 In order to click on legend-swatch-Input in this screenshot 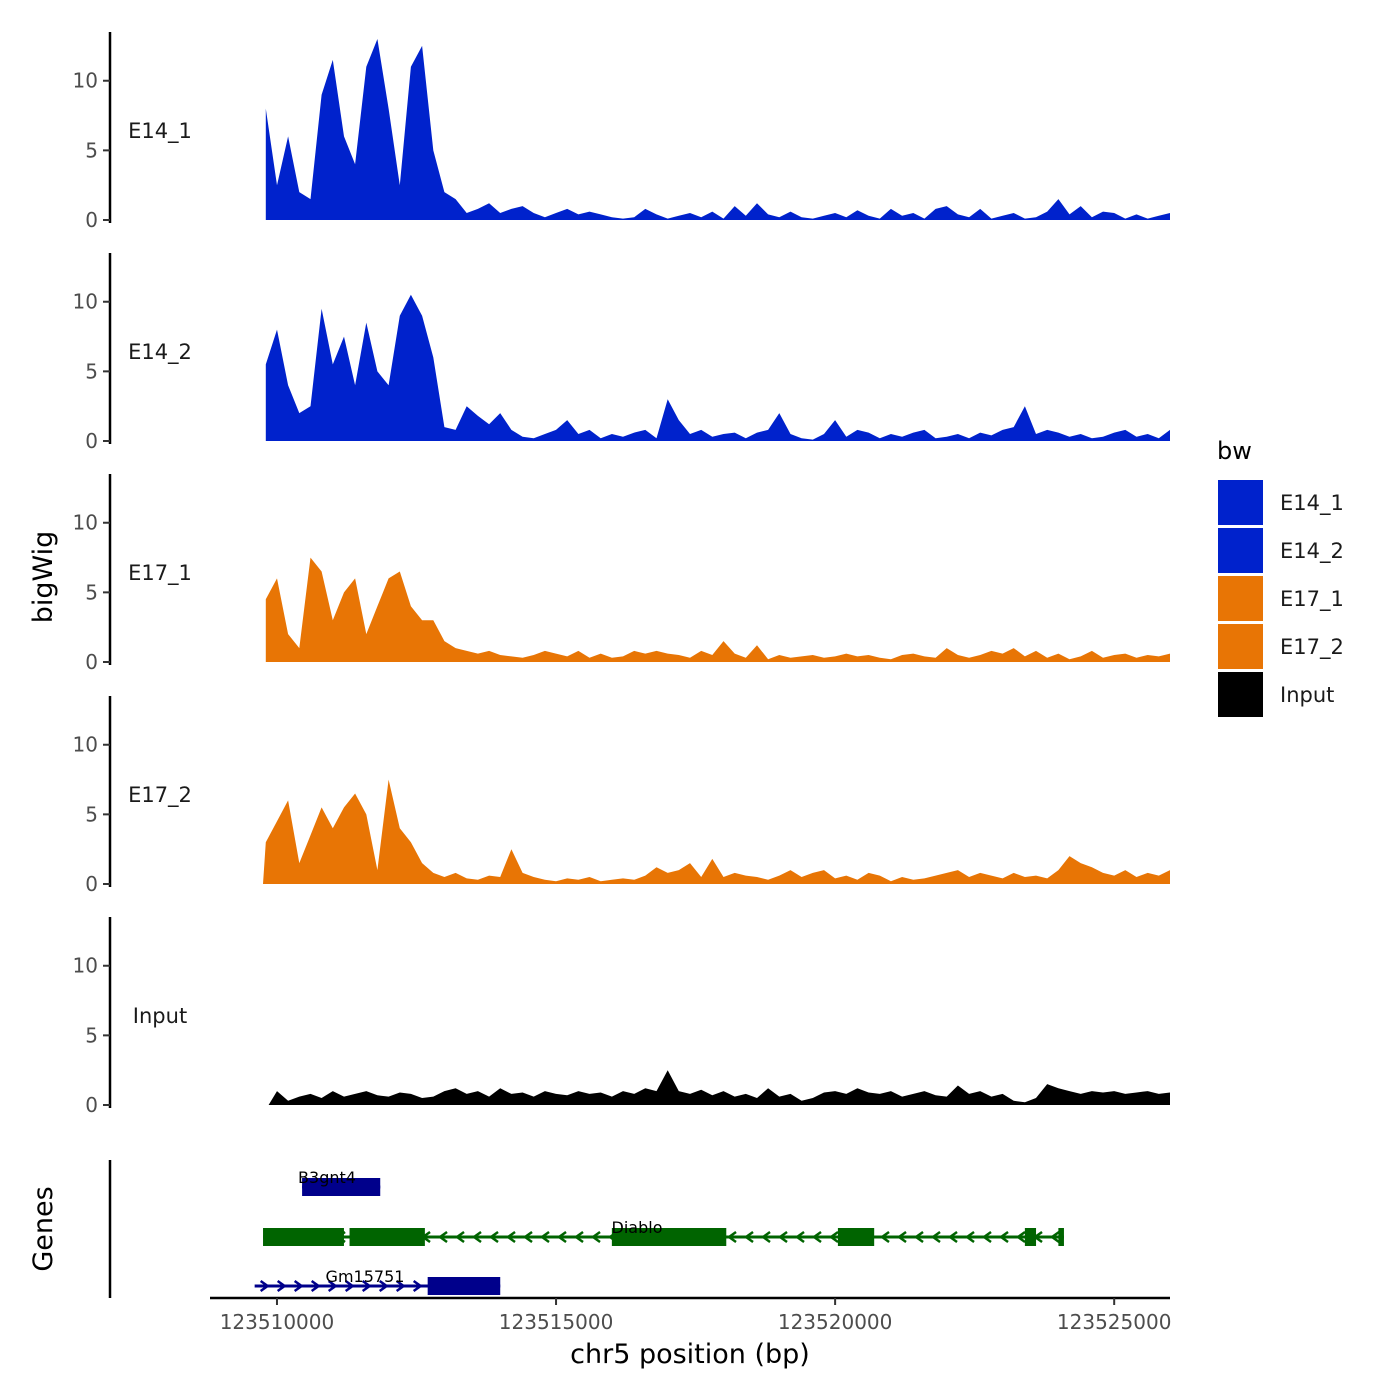, I will do `click(1240, 694)`.